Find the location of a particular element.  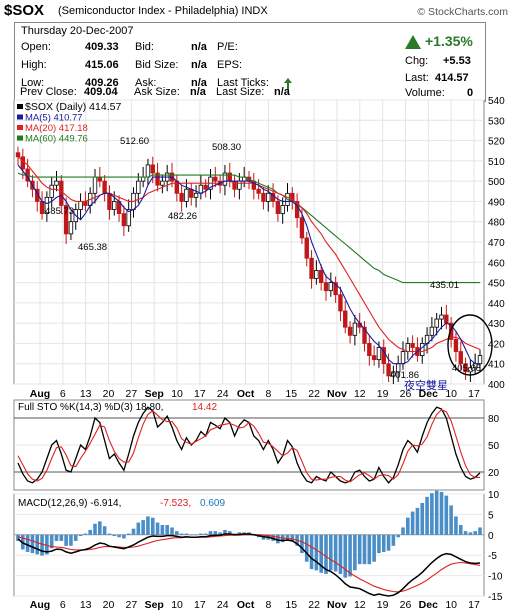

prev-close-label: Prev Close: is located at coordinates (48, 92).